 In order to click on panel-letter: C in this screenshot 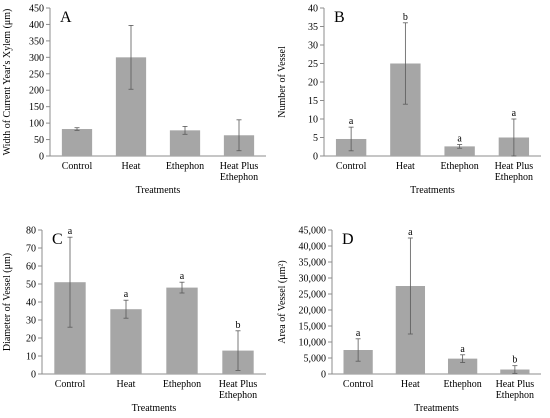, I will do `click(57, 239)`.